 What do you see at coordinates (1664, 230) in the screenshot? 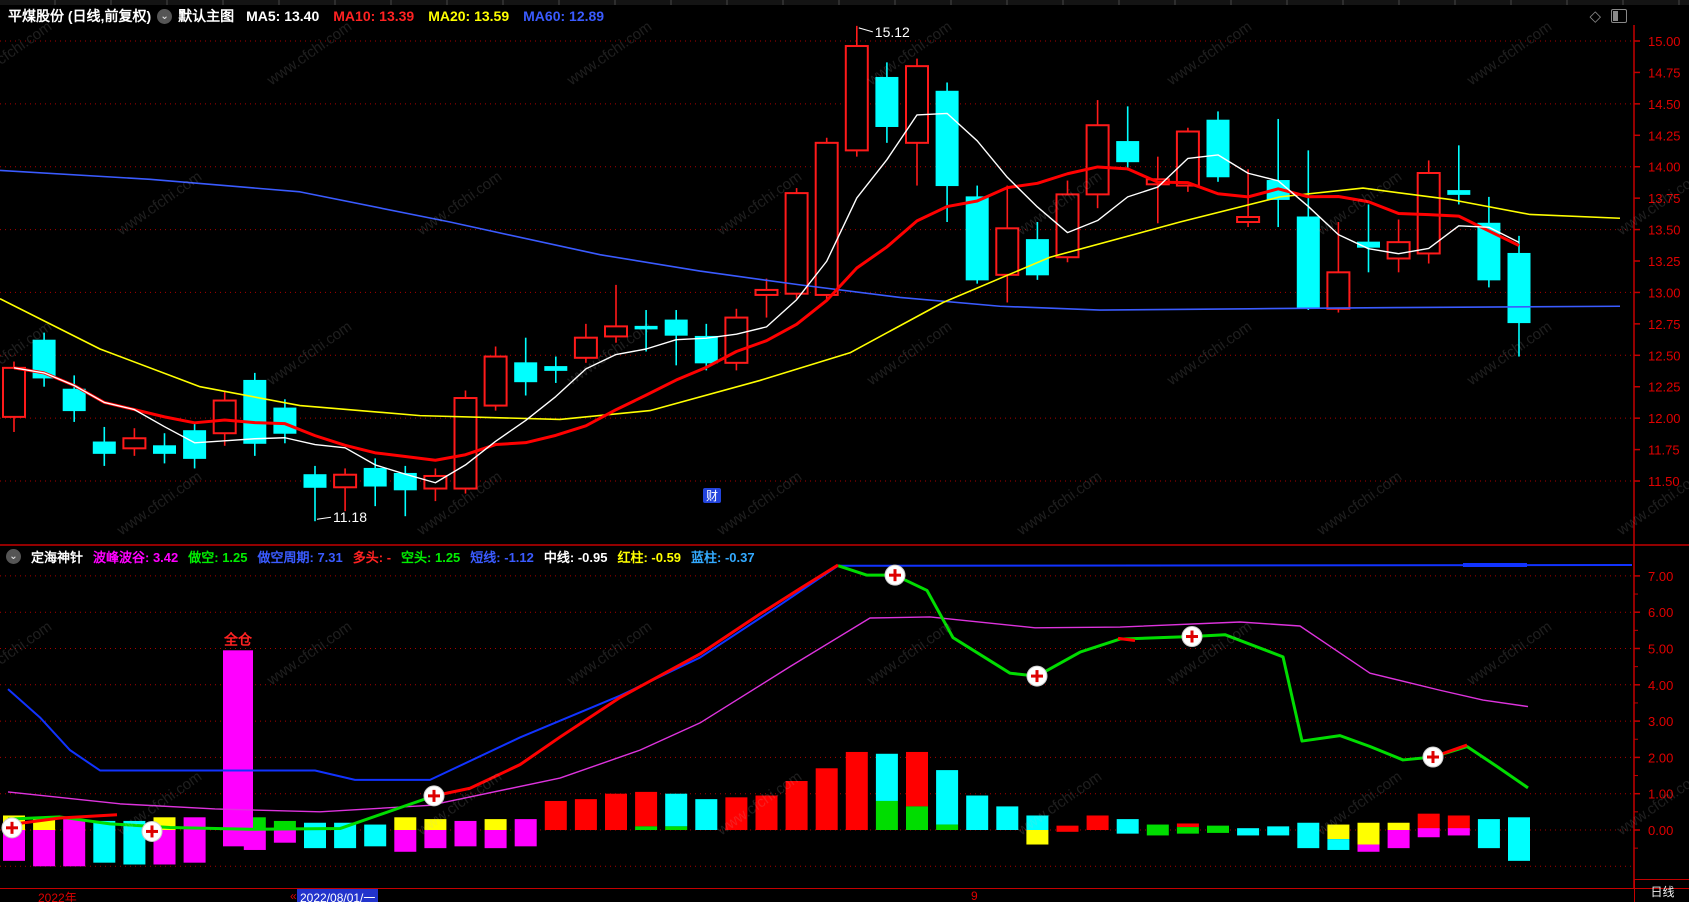
I see `svg-text: 13.50` at bounding box center [1664, 230].